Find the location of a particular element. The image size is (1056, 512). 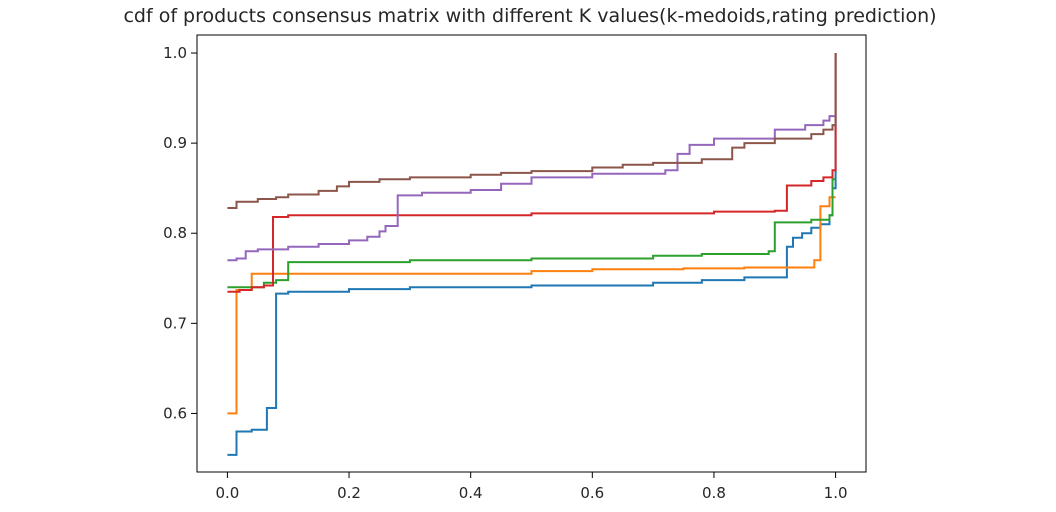

y-tick-label: 0.9 is located at coordinates (175, 143).